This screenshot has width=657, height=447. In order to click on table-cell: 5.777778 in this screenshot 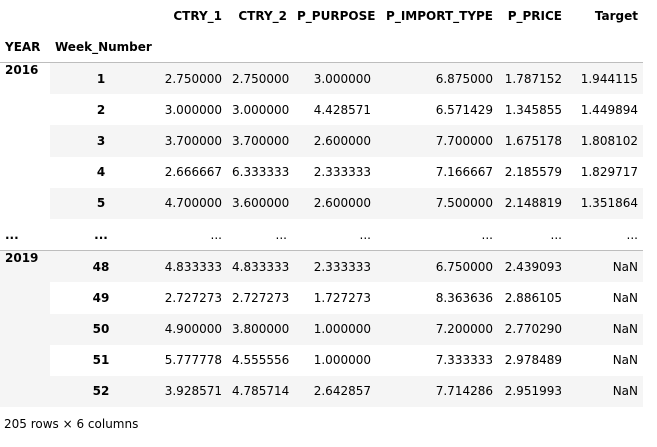, I will do `click(193, 360)`.